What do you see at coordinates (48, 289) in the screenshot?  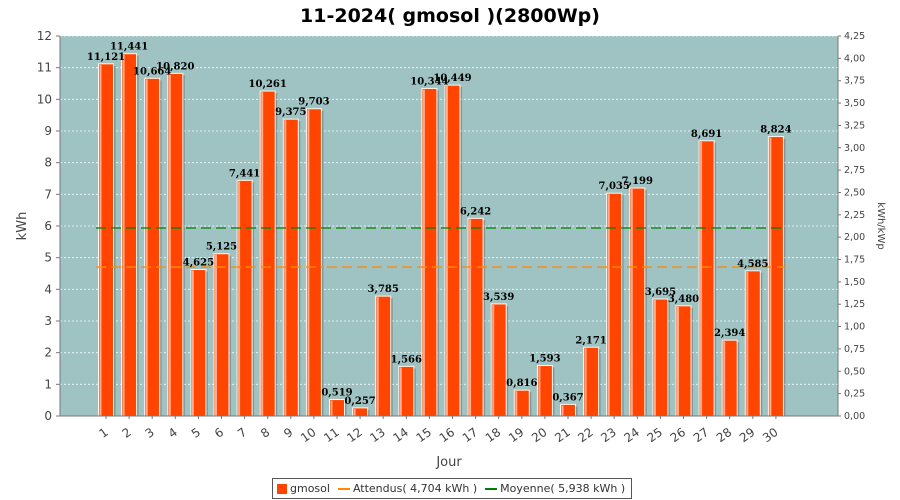 I see `y-tick-label: 4` at bounding box center [48, 289].